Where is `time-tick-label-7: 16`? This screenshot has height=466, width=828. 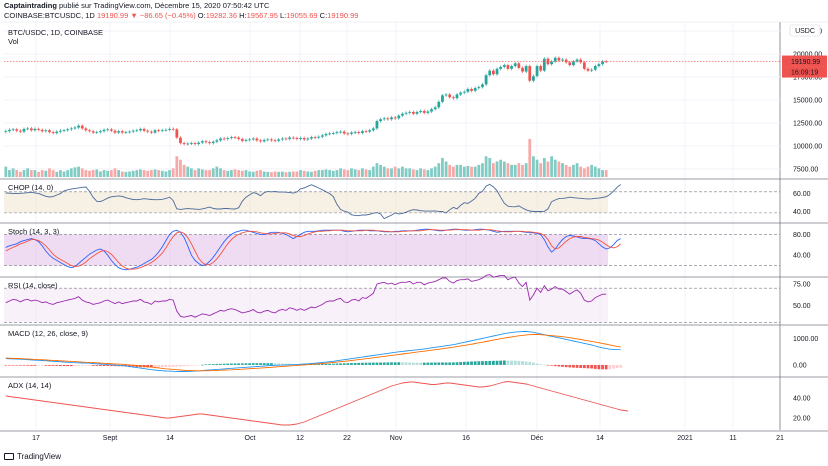 time-tick-label-7: 16 is located at coordinates (466, 438).